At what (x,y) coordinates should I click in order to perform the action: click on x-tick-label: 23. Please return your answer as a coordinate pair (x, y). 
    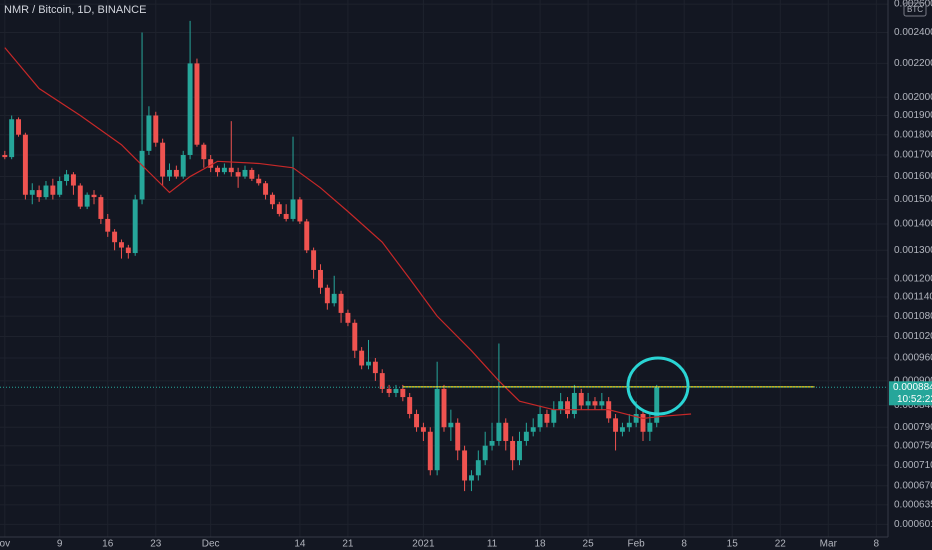
    Looking at the image, I should click on (156, 544).